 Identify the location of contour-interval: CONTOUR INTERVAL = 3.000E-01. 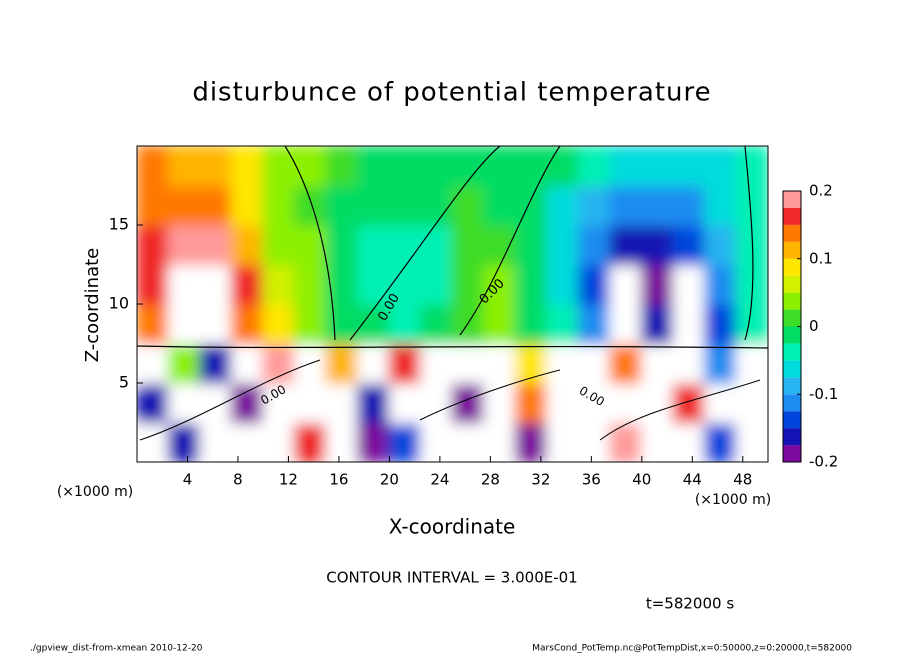
(451, 578).